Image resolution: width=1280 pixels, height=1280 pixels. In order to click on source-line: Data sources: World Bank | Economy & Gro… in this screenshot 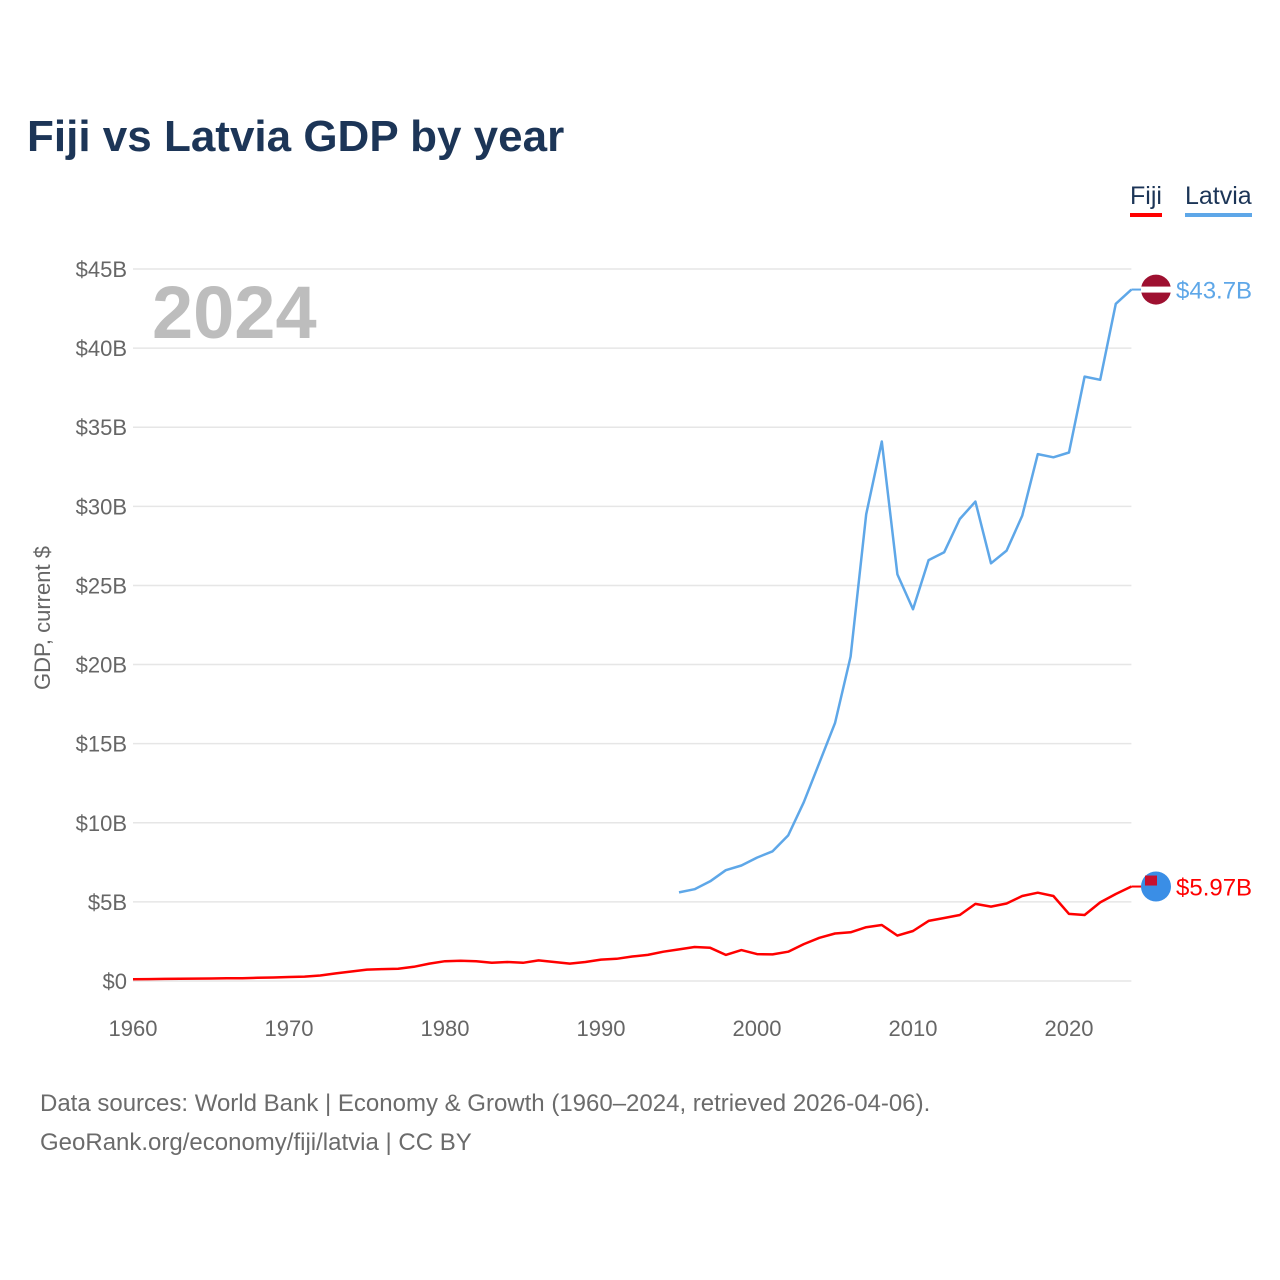, I will do `click(485, 1103)`.